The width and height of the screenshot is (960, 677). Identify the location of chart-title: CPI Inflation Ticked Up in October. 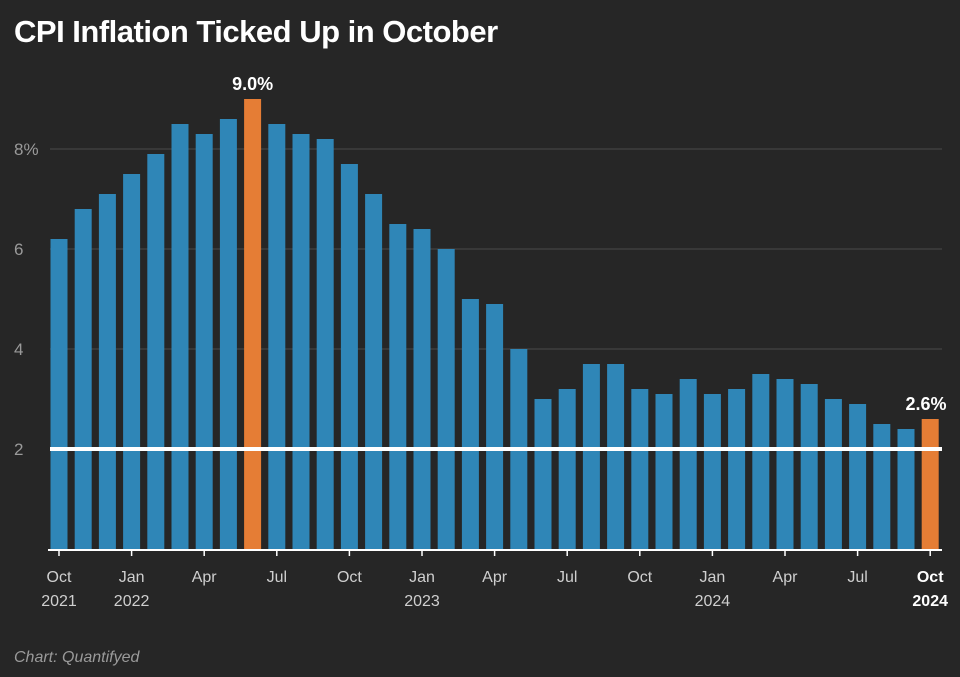
(256, 31).